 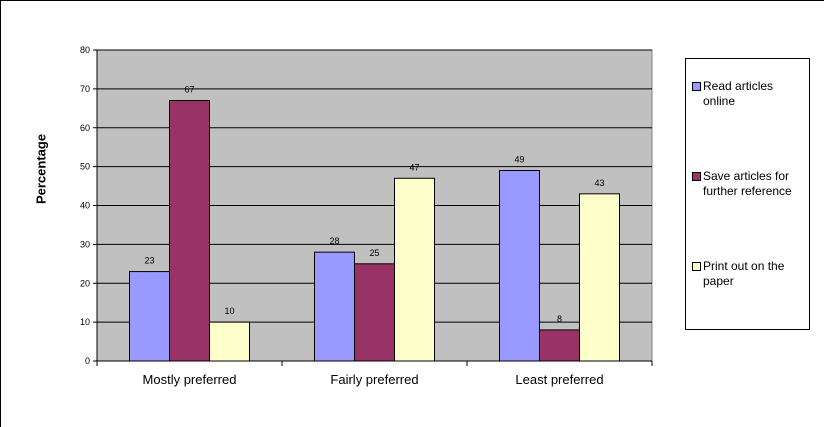 What do you see at coordinates (696, 176) in the screenshot?
I see `legend-swatch-save-articles` at bounding box center [696, 176].